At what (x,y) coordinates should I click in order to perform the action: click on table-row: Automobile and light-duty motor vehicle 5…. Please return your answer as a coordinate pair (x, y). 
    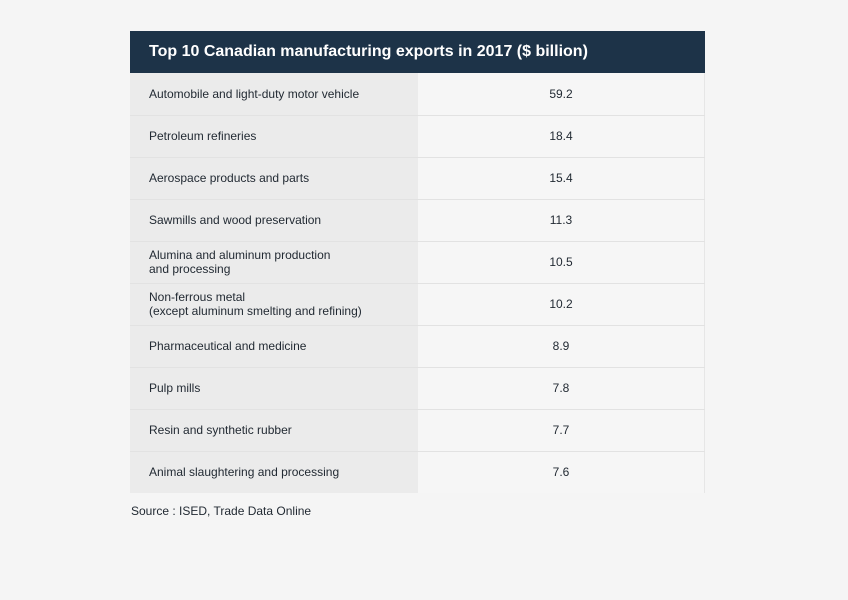
    Looking at the image, I should click on (417, 94).